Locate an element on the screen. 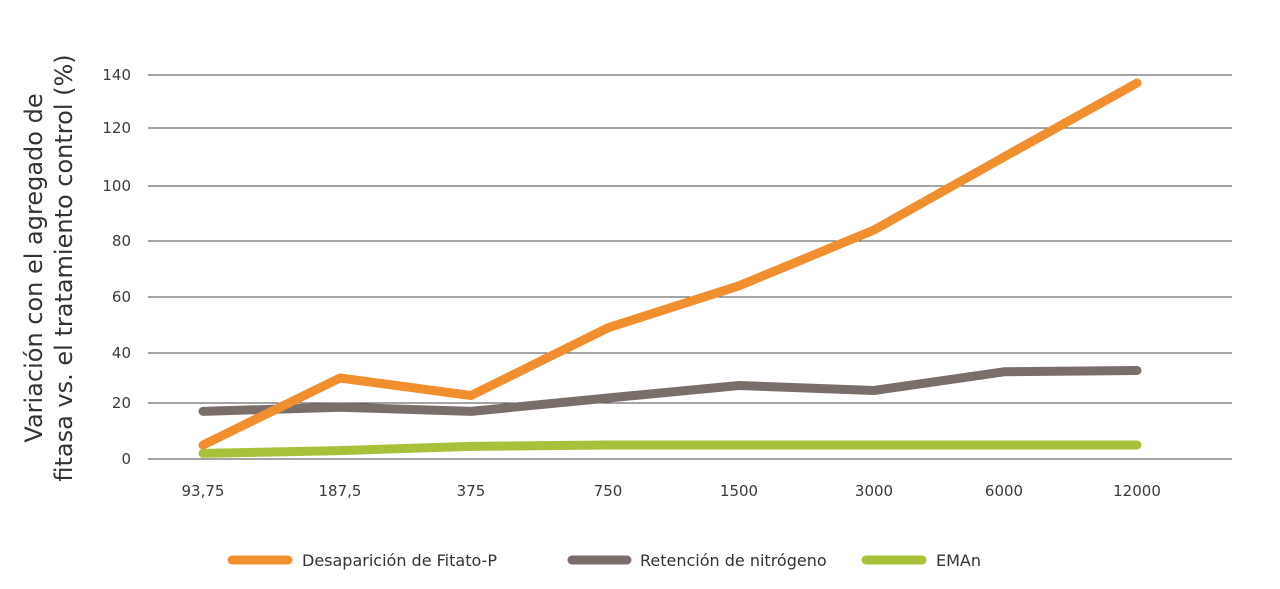 Image resolution: width=1280 pixels, height=589 pixels. y-tick-label: 140 is located at coordinates (116, 75).